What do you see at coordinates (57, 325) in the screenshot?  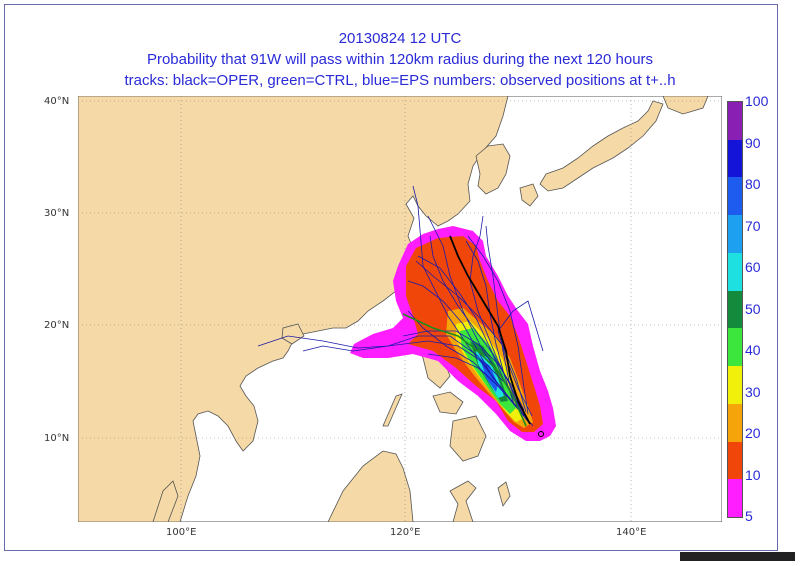 I see `lat-label-20: 20°N` at bounding box center [57, 325].